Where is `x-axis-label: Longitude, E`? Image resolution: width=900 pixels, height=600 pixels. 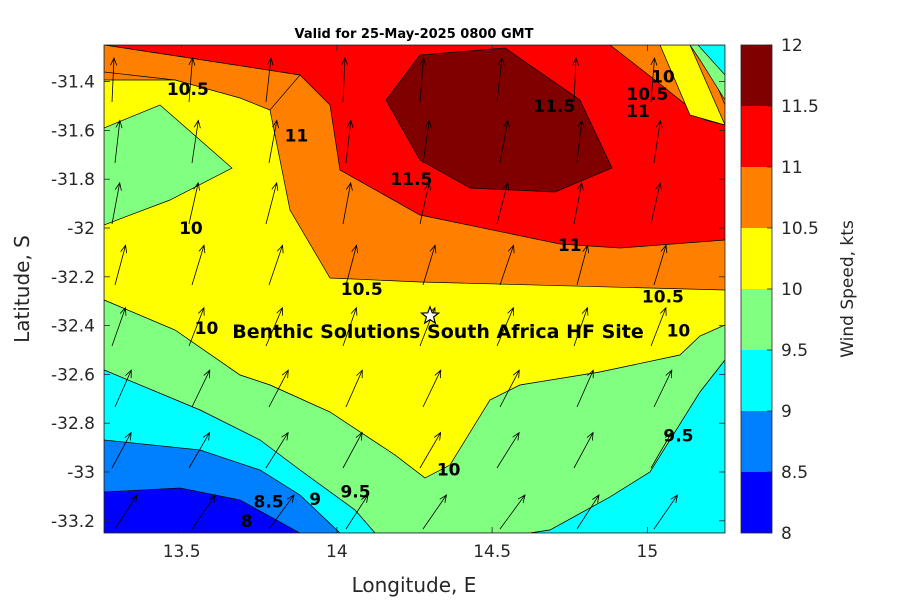 x-axis-label: Longitude, E is located at coordinates (414, 585).